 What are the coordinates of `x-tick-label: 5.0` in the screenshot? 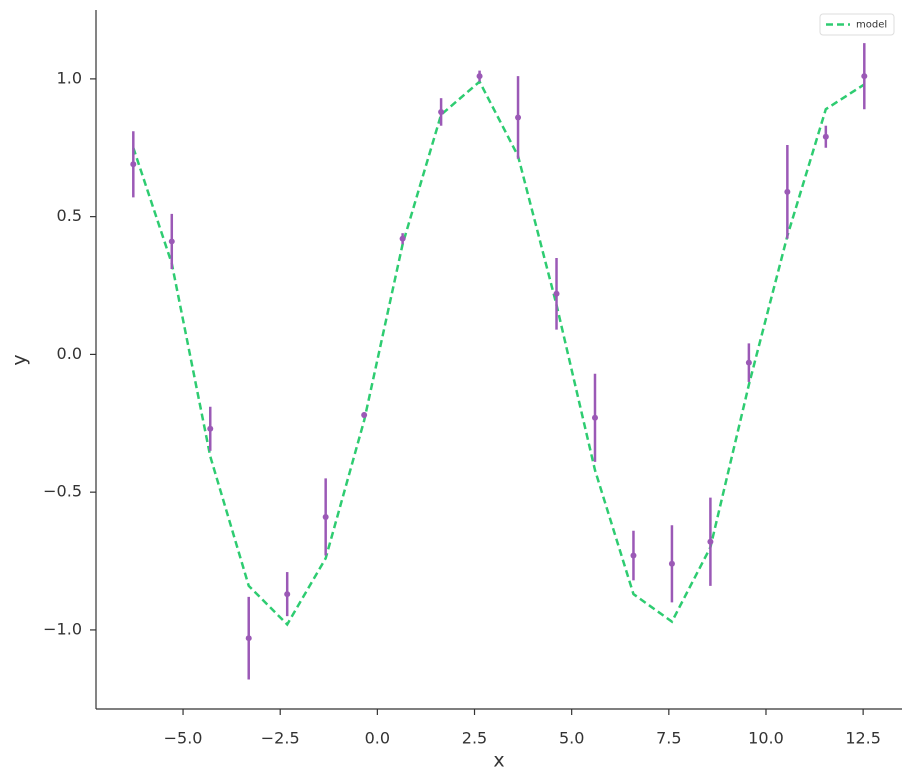 It's located at (571, 738).